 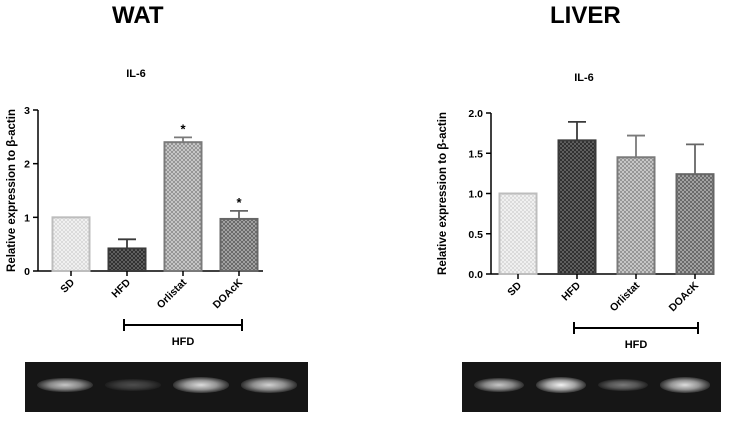 What do you see at coordinates (67, 285) in the screenshot?
I see `wat-x-tick-label-sd: SD` at bounding box center [67, 285].